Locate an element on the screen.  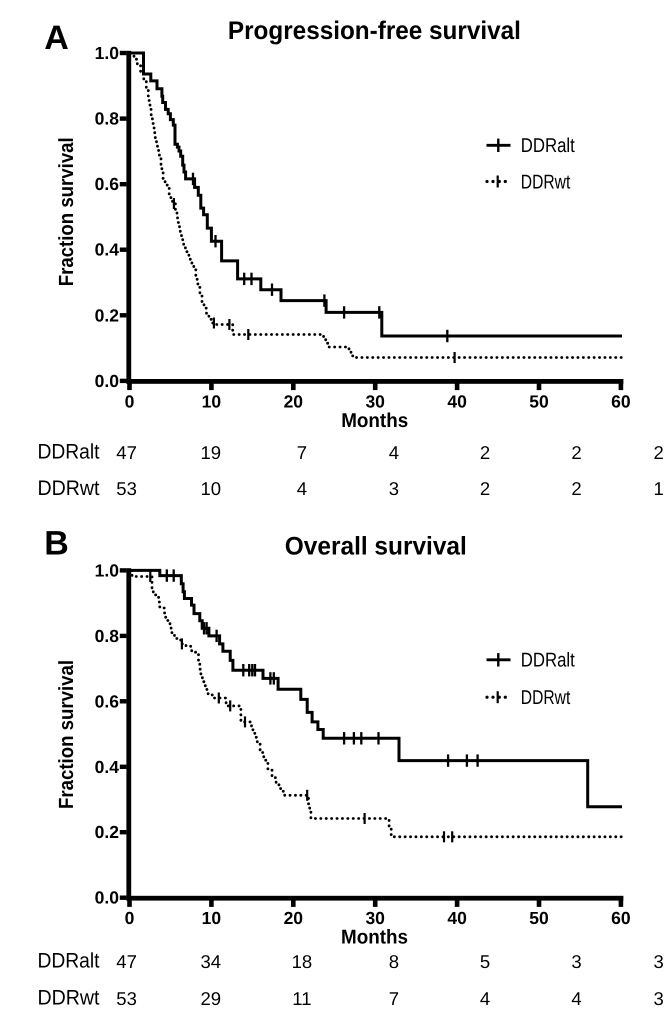
svg-text: 8 is located at coordinates (394, 961).